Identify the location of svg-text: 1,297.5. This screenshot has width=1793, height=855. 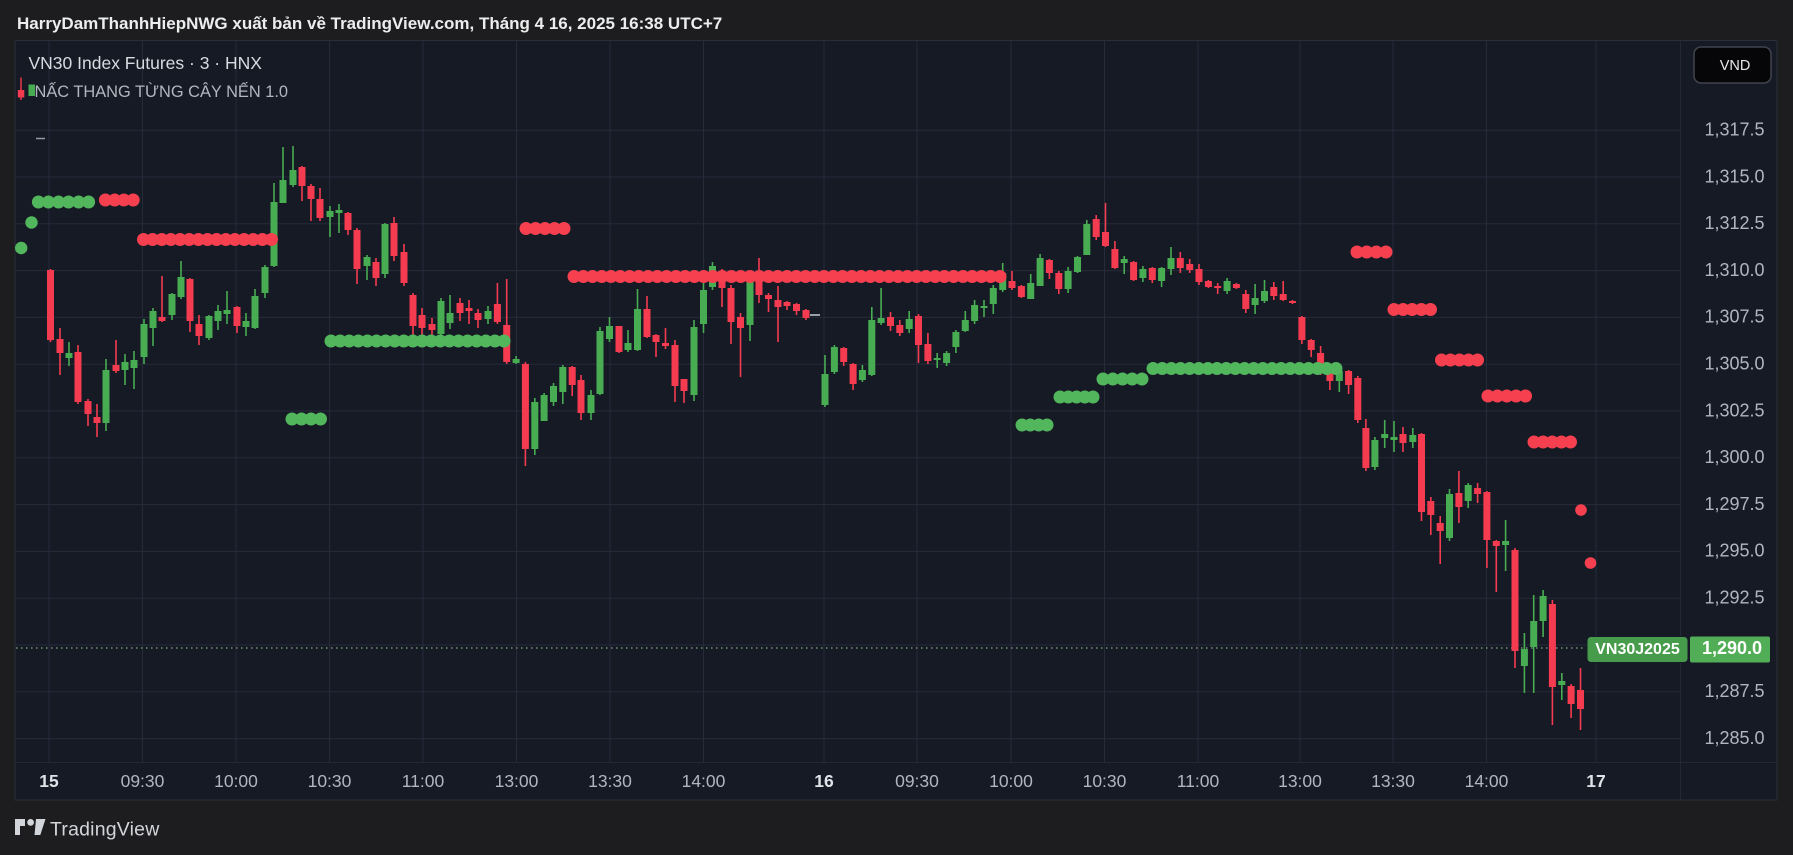
(1734, 504).